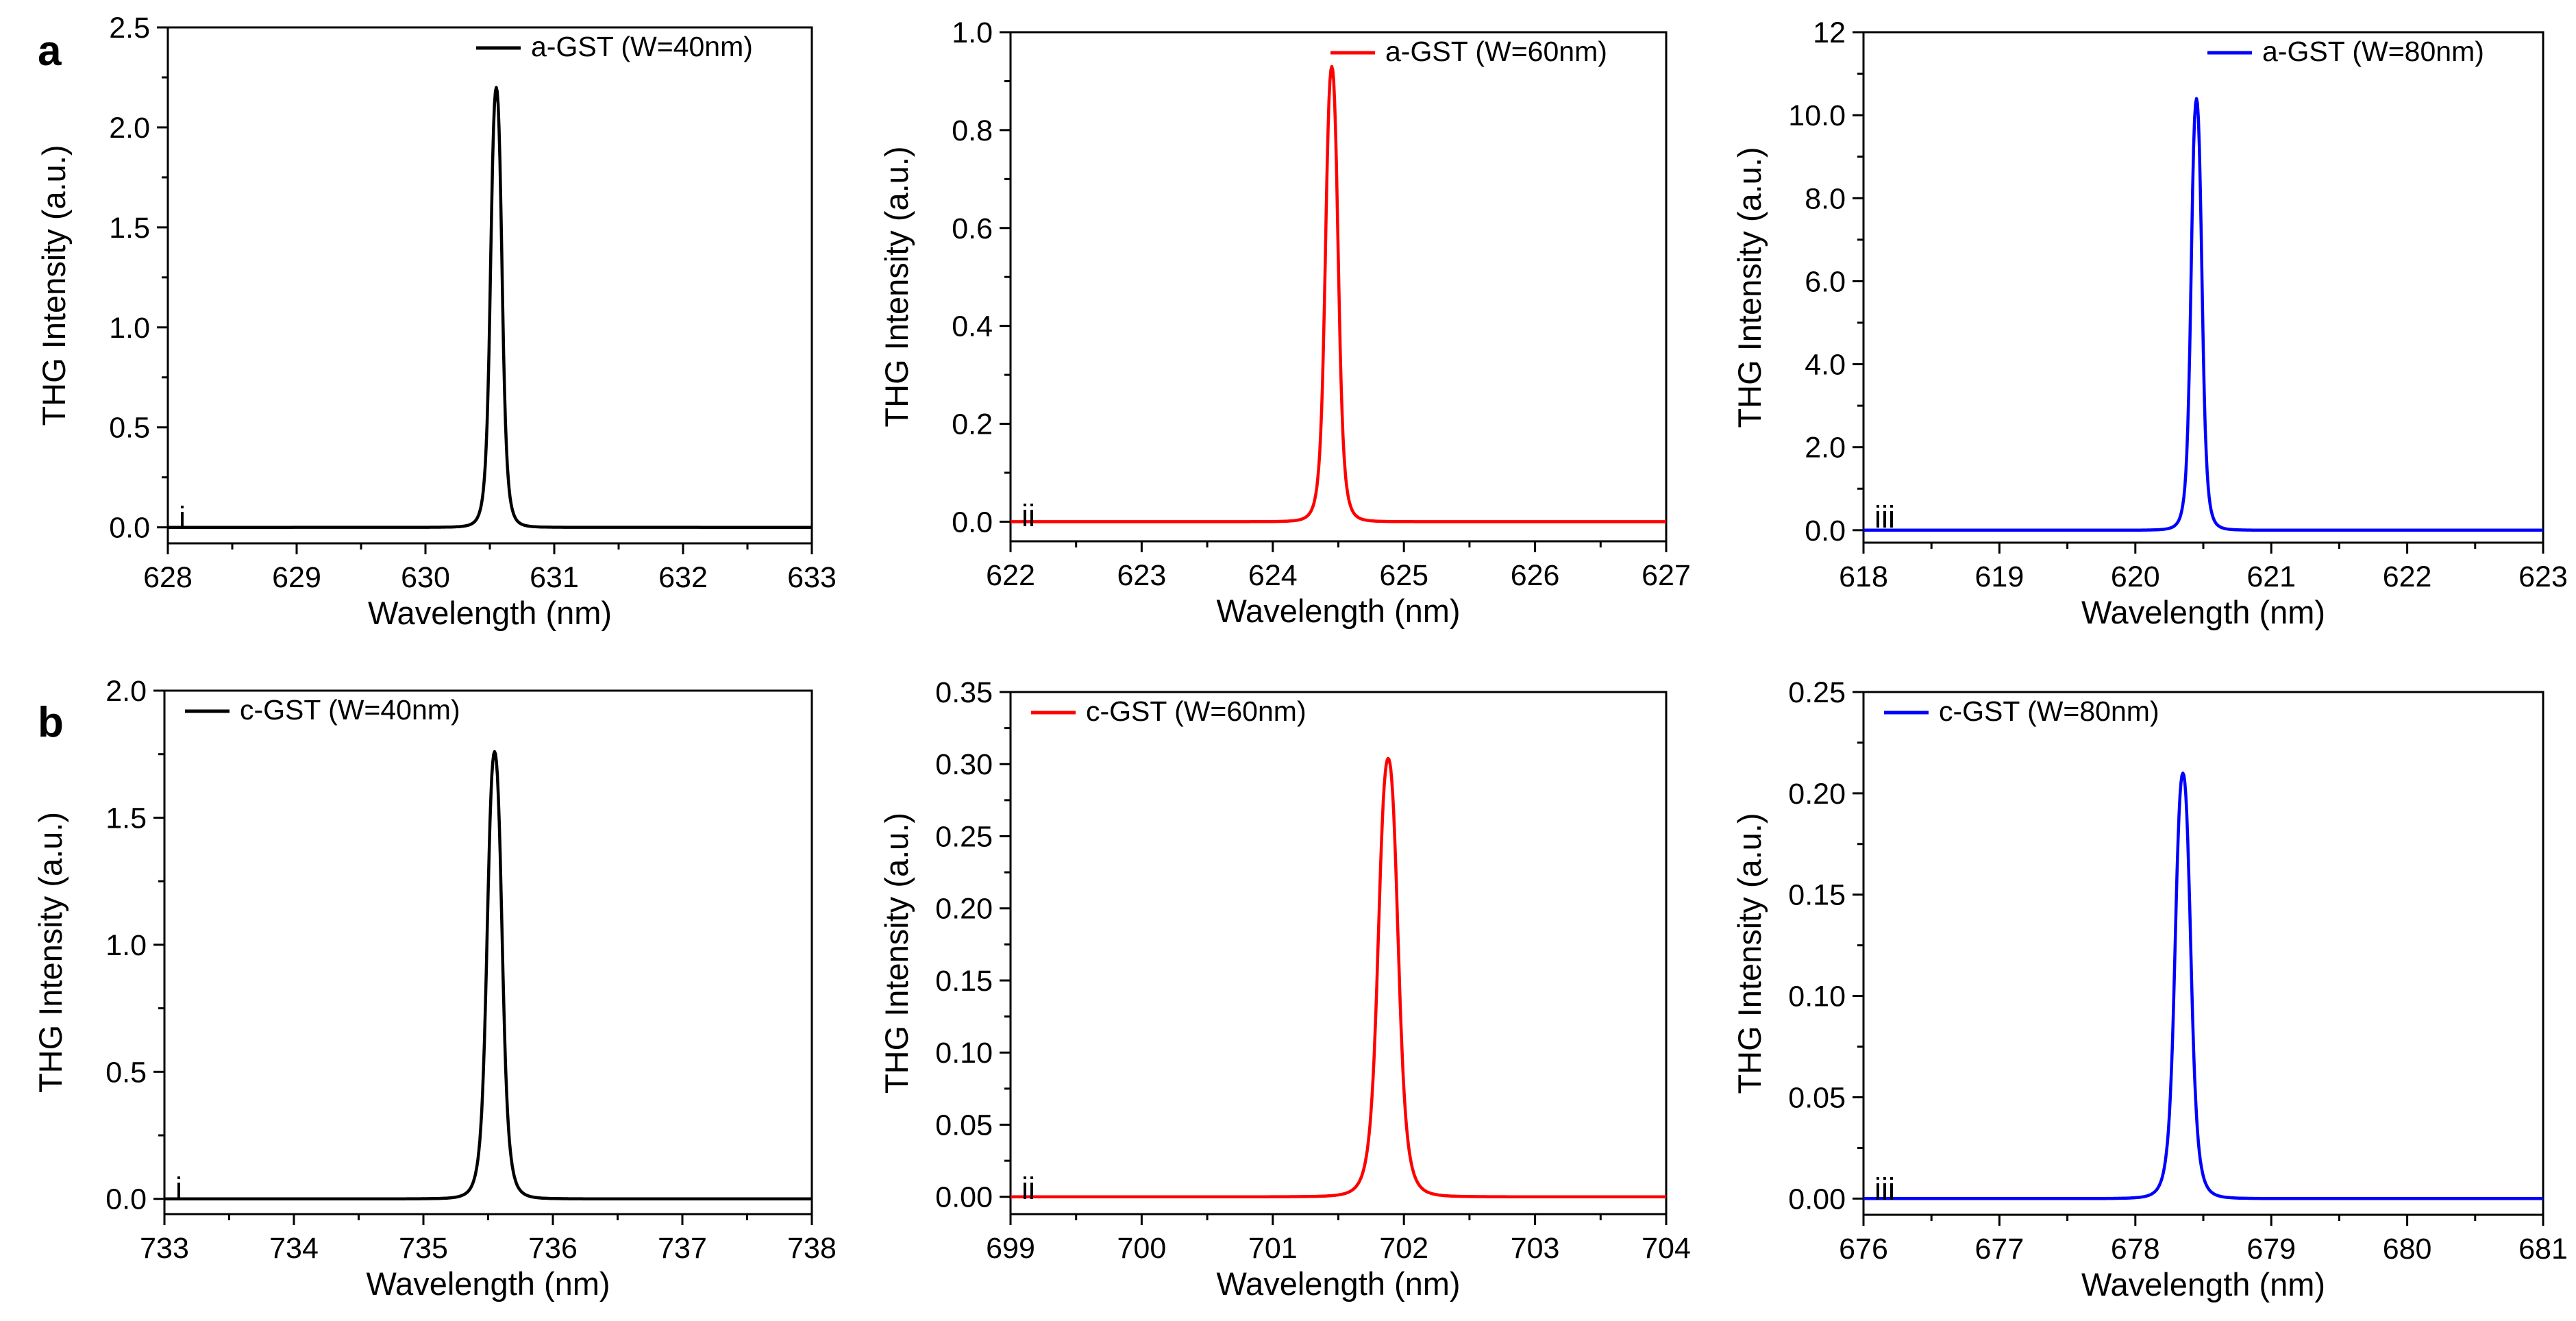 This screenshot has width=2576, height=1321. I want to click on y-tick-label: 0.4, so click(972, 326).